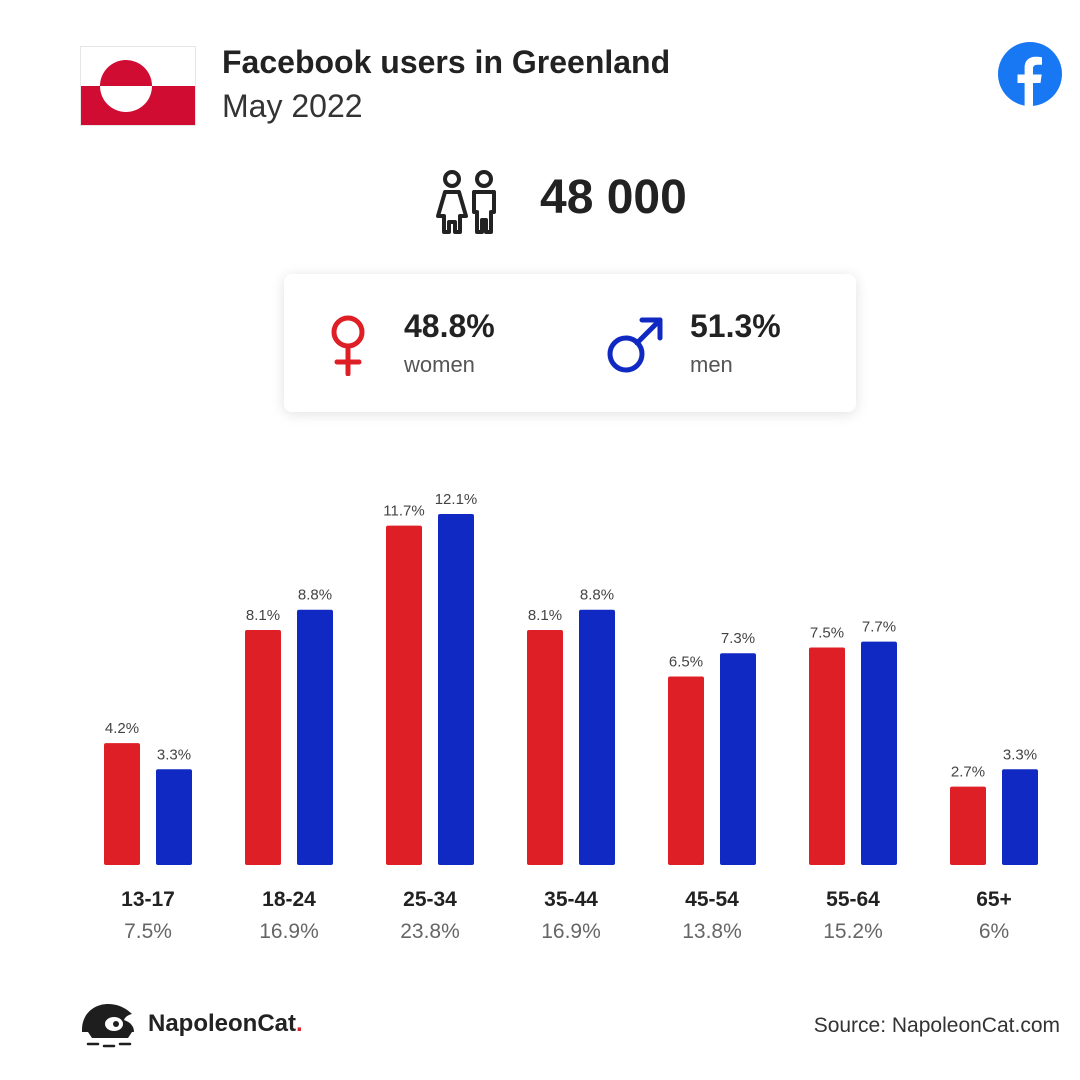 The height and width of the screenshot is (1080, 1080). Describe the element at coordinates (1020, 754) in the screenshot. I see `men-value-label-65+: 3.3%` at that location.